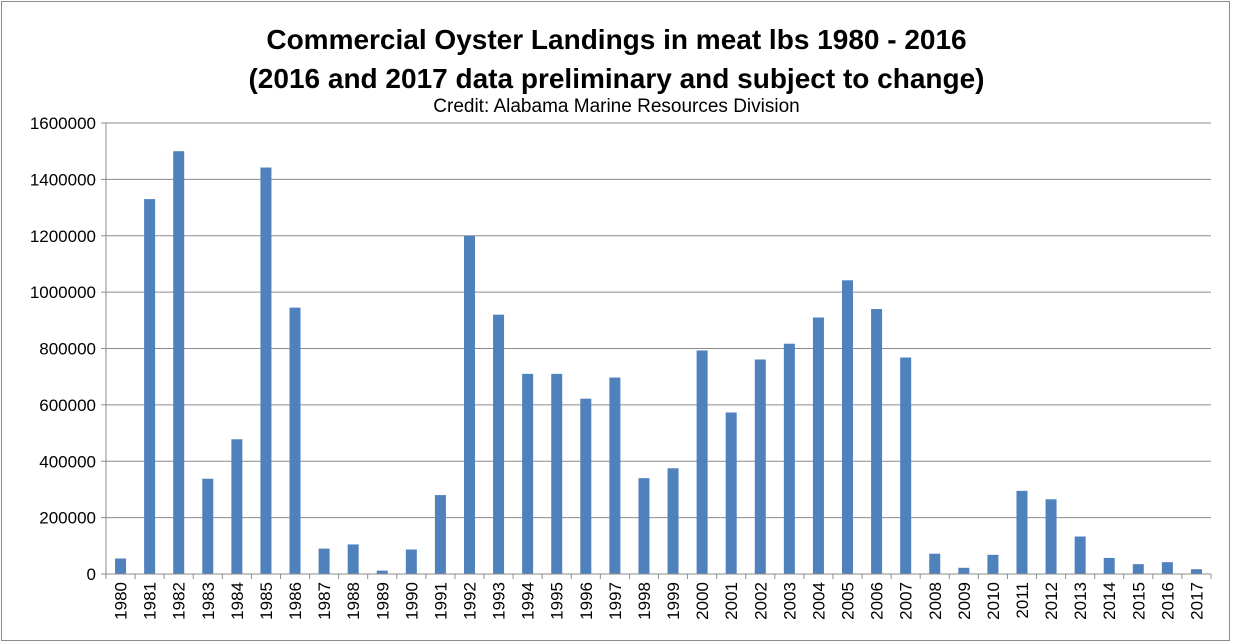  What do you see at coordinates (848, 427) in the screenshot?
I see `bar-2005` at bounding box center [848, 427].